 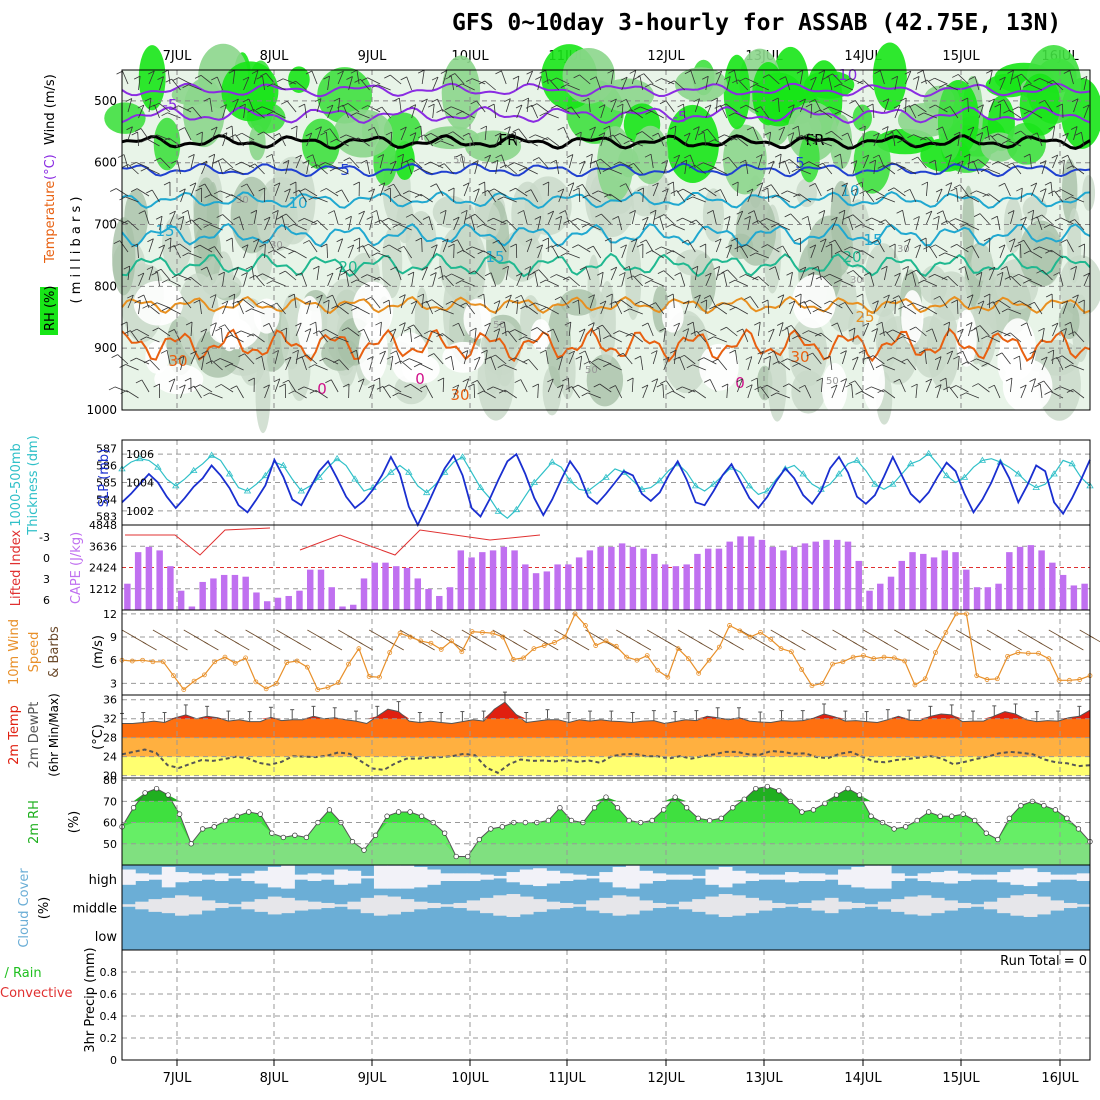 What do you see at coordinates (124, 256) in the screenshot?
I see `rh-patch` at bounding box center [124, 256].